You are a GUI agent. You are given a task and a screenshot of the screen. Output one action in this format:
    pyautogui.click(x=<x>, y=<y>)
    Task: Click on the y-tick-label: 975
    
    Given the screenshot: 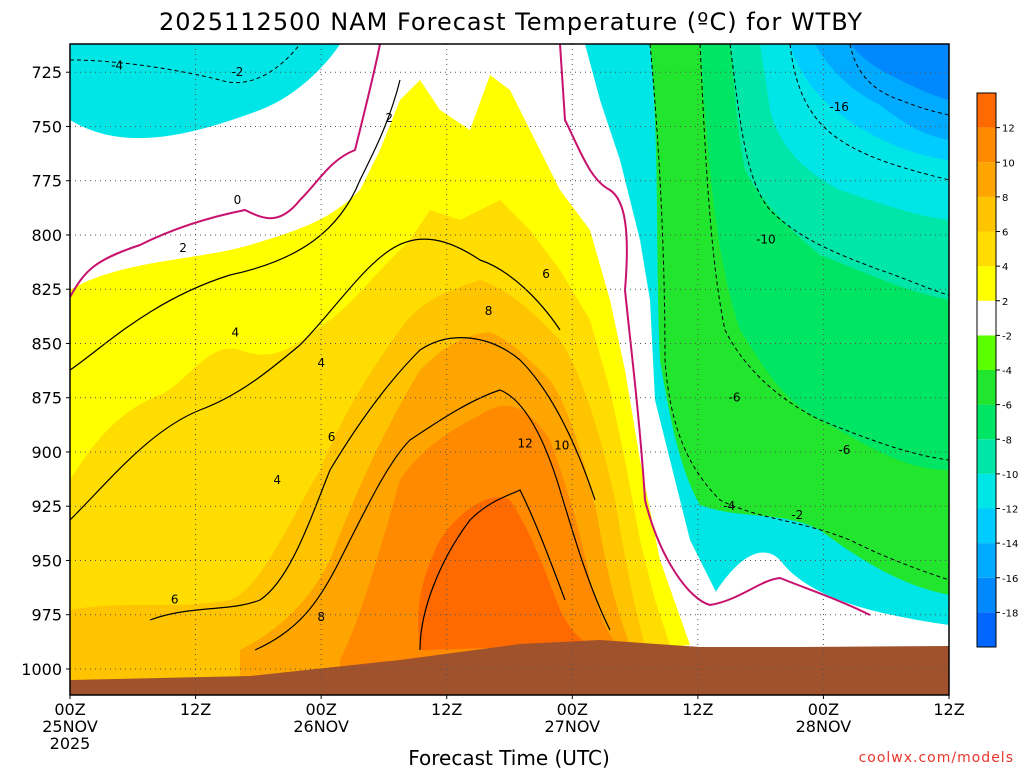 What is the action you would take?
    pyautogui.click(x=46, y=615)
    